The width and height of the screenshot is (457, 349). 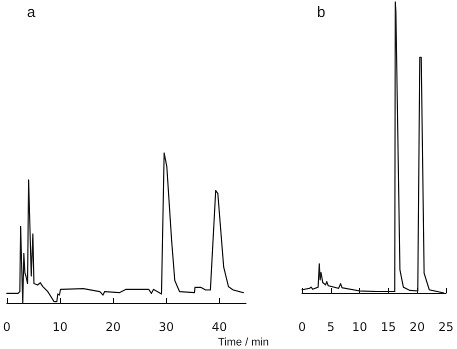 What do you see at coordinates (446, 327) in the screenshot?
I see `x-tick-label: 25` at bounding box center [446, 327].